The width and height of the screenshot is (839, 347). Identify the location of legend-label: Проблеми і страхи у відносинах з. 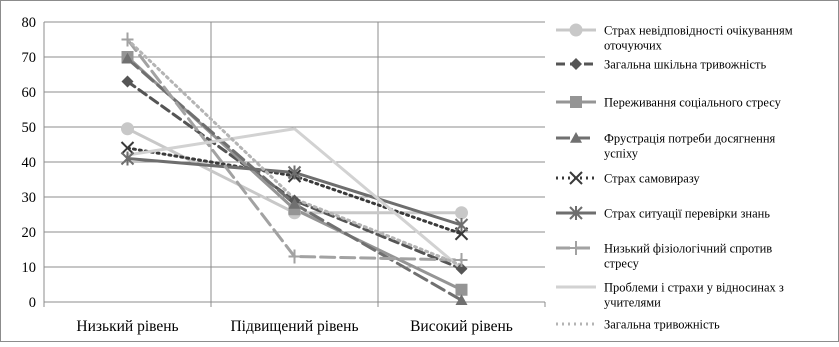
(694, 288).